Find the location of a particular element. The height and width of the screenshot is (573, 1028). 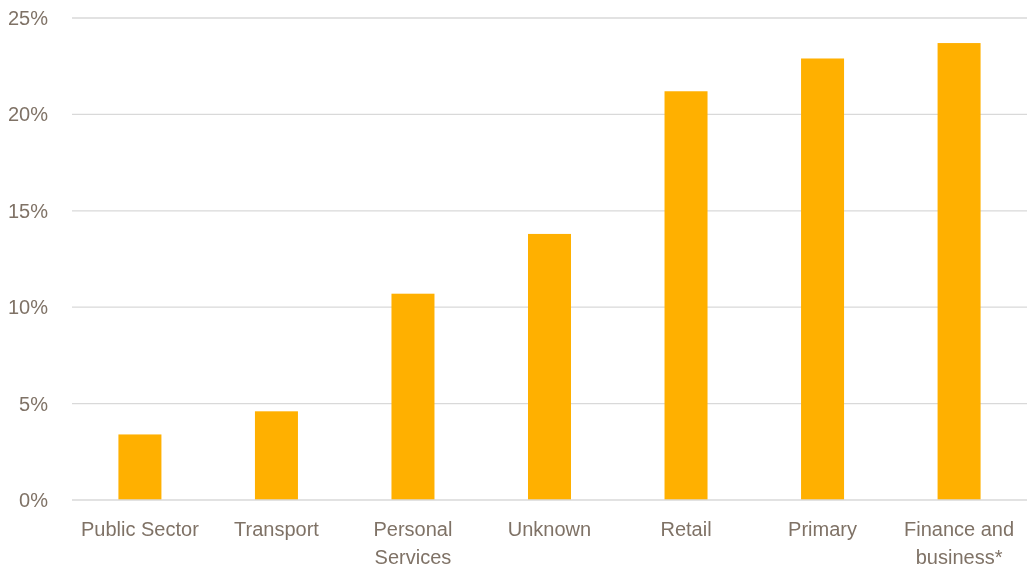

y-tick-label: 15% is located at coordinates (28, 210).